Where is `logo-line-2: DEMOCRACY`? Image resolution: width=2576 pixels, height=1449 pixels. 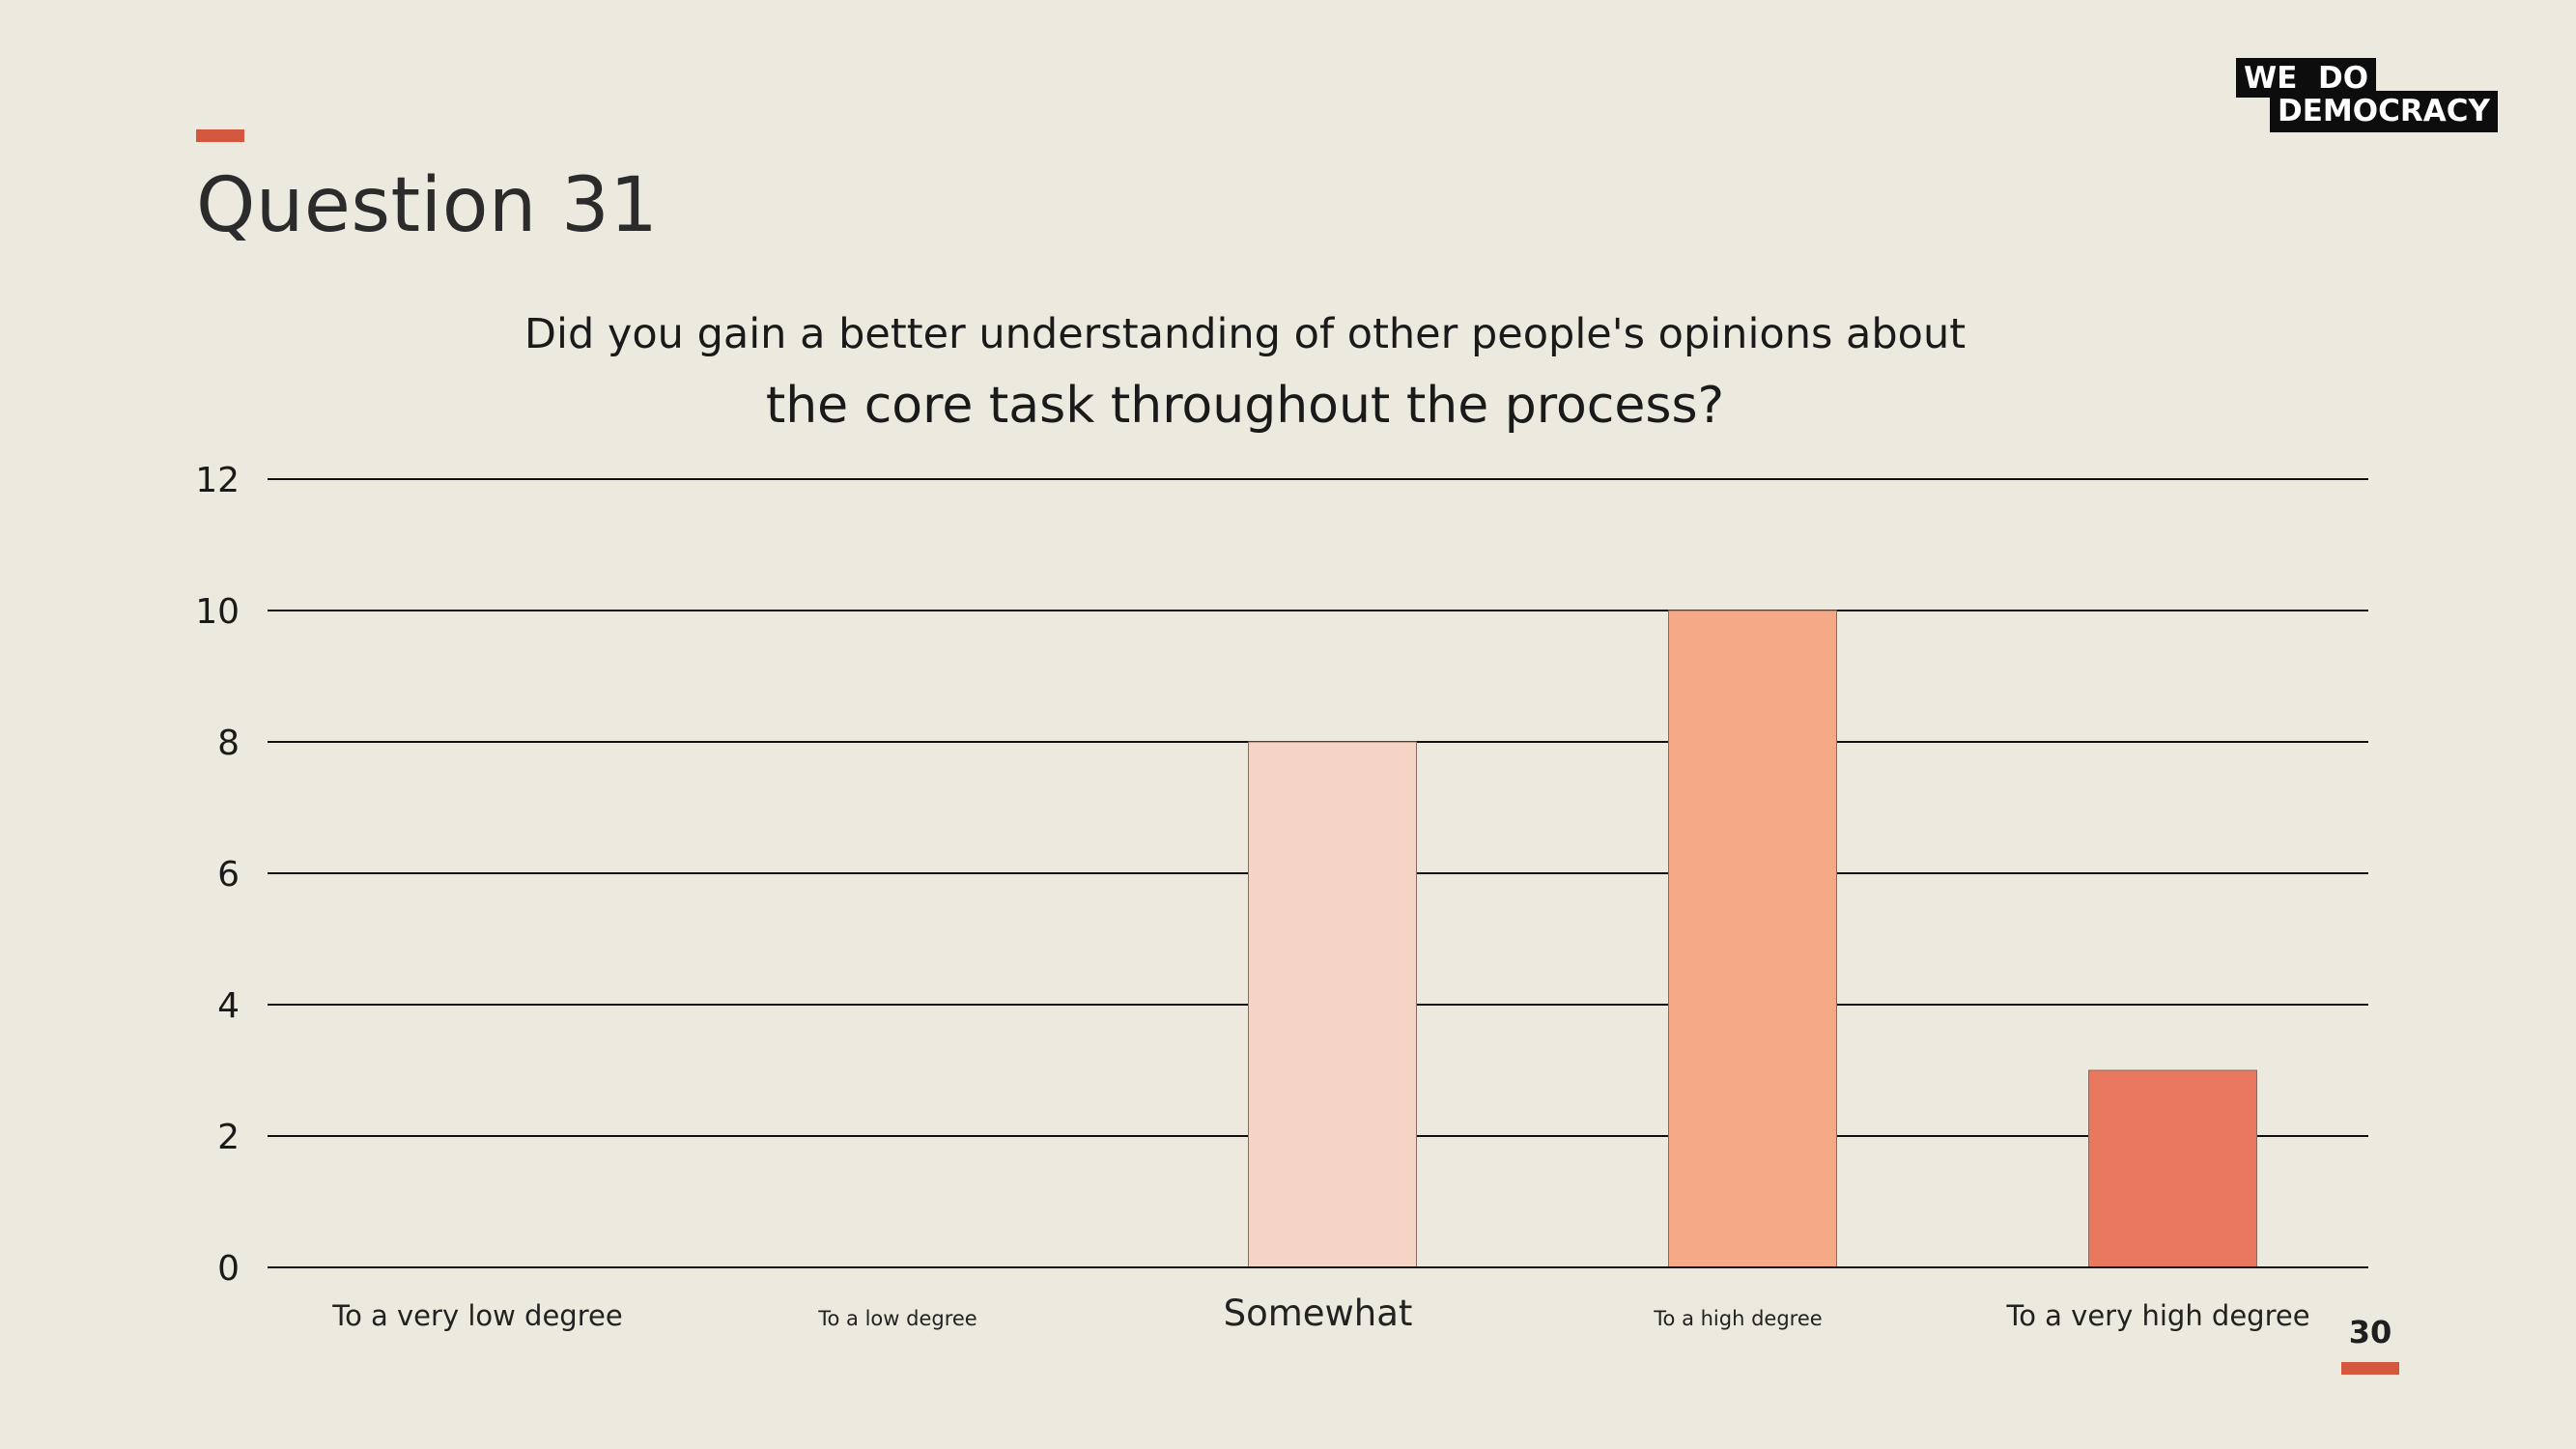 logo-line-2: DEMOCRACY is located at coordinates (2384, 111).